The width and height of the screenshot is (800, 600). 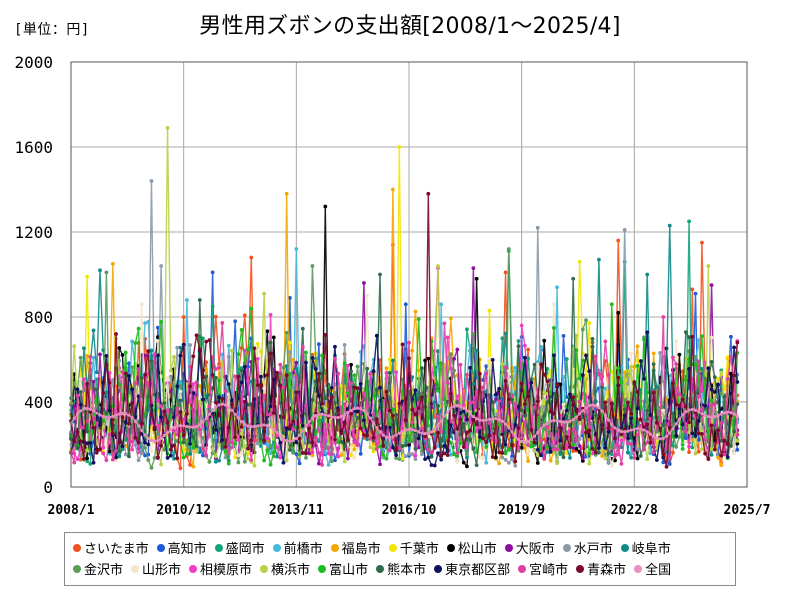 What do you see at coordinates (361, 549) in the screenshot?
I see `legend-label: 福島市` at bounding box center [361, 549].